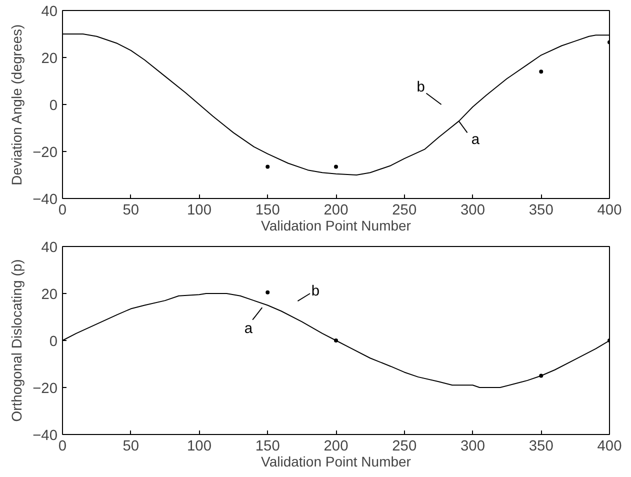 The width and height of the screenshot is (631, 477). Describe the element at coordinates (16, 105) in the screenshot. I see `y-axis-title: Deviation Angle (degrees)` at that location.